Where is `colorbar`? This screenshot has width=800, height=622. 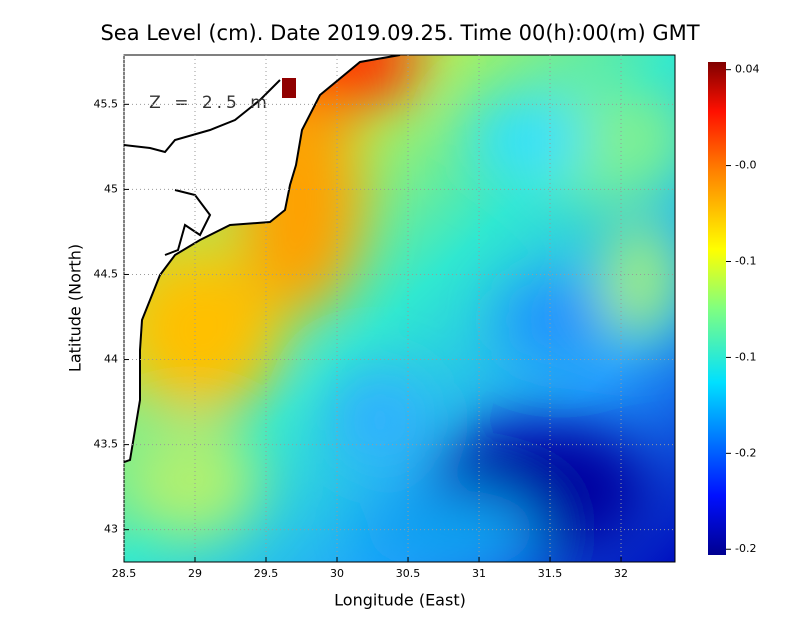 colorbar is located at coordinates (717, 308).